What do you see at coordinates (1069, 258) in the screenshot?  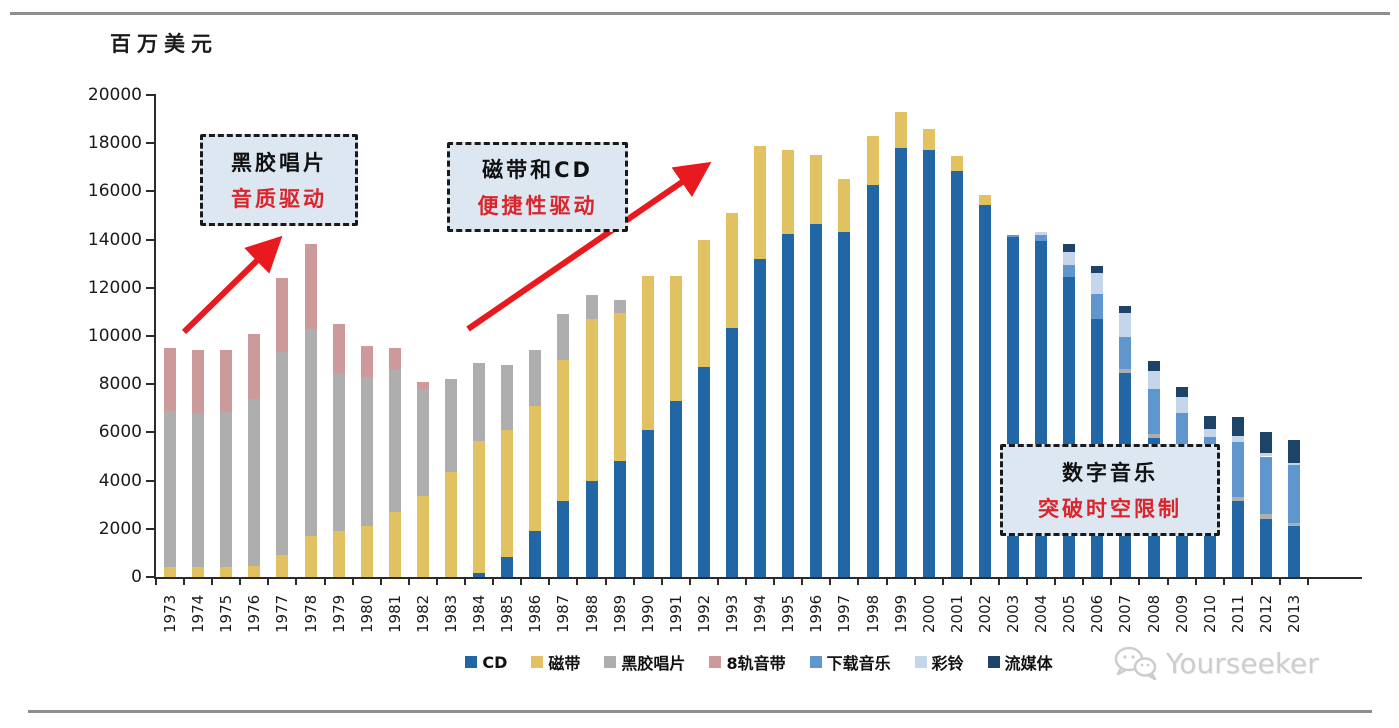 I see `bar-segment-2005-彩铃` at bounding box center [1069, 258].